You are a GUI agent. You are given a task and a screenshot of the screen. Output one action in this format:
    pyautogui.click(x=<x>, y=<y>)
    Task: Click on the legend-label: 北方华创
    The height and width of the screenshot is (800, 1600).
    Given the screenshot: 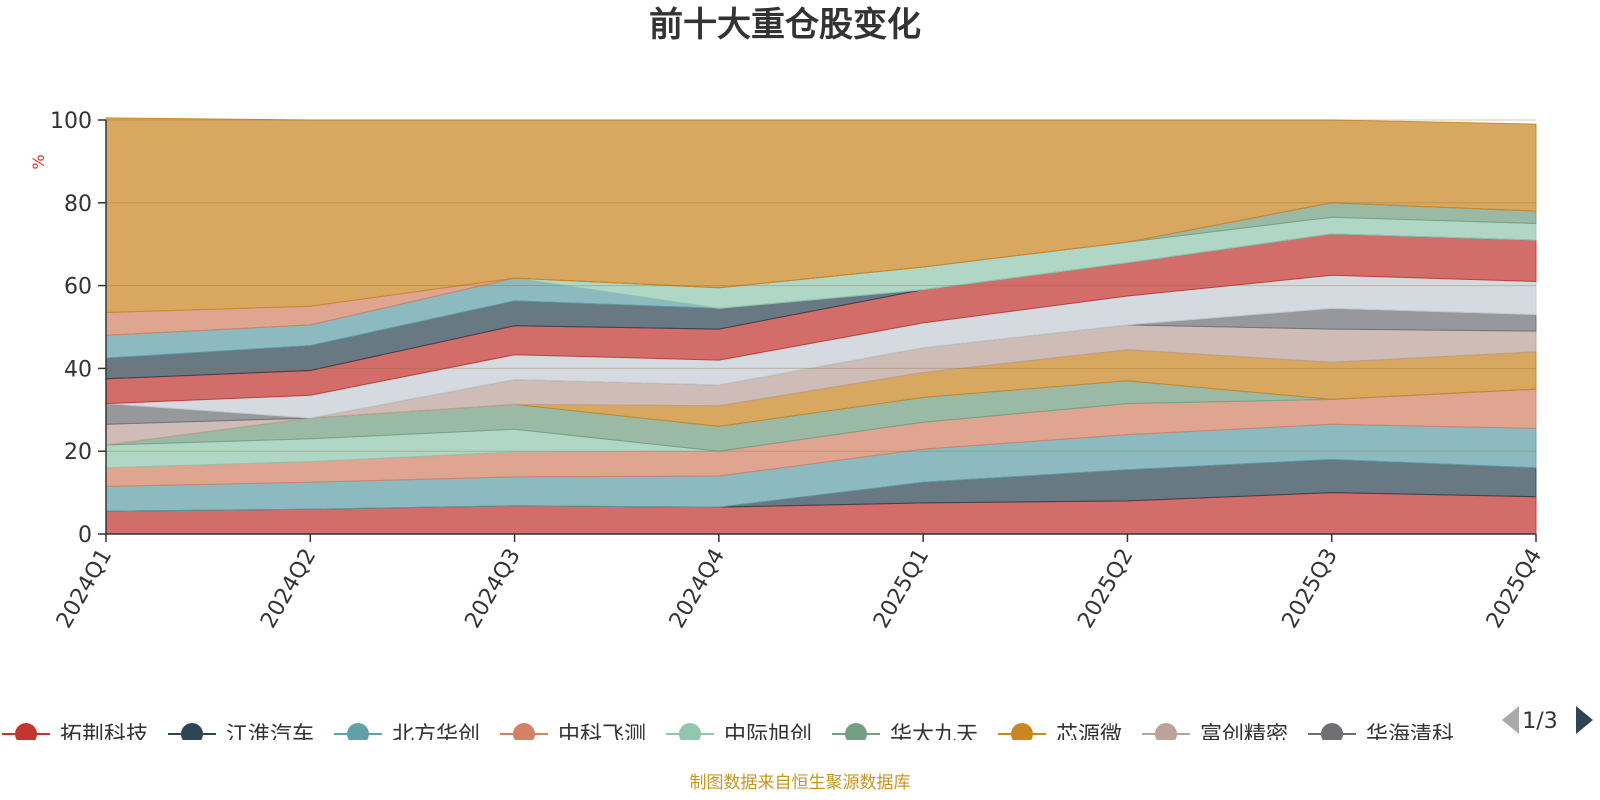 What is the action you would take?
    pyautogui.click(x=436, y=735)
    